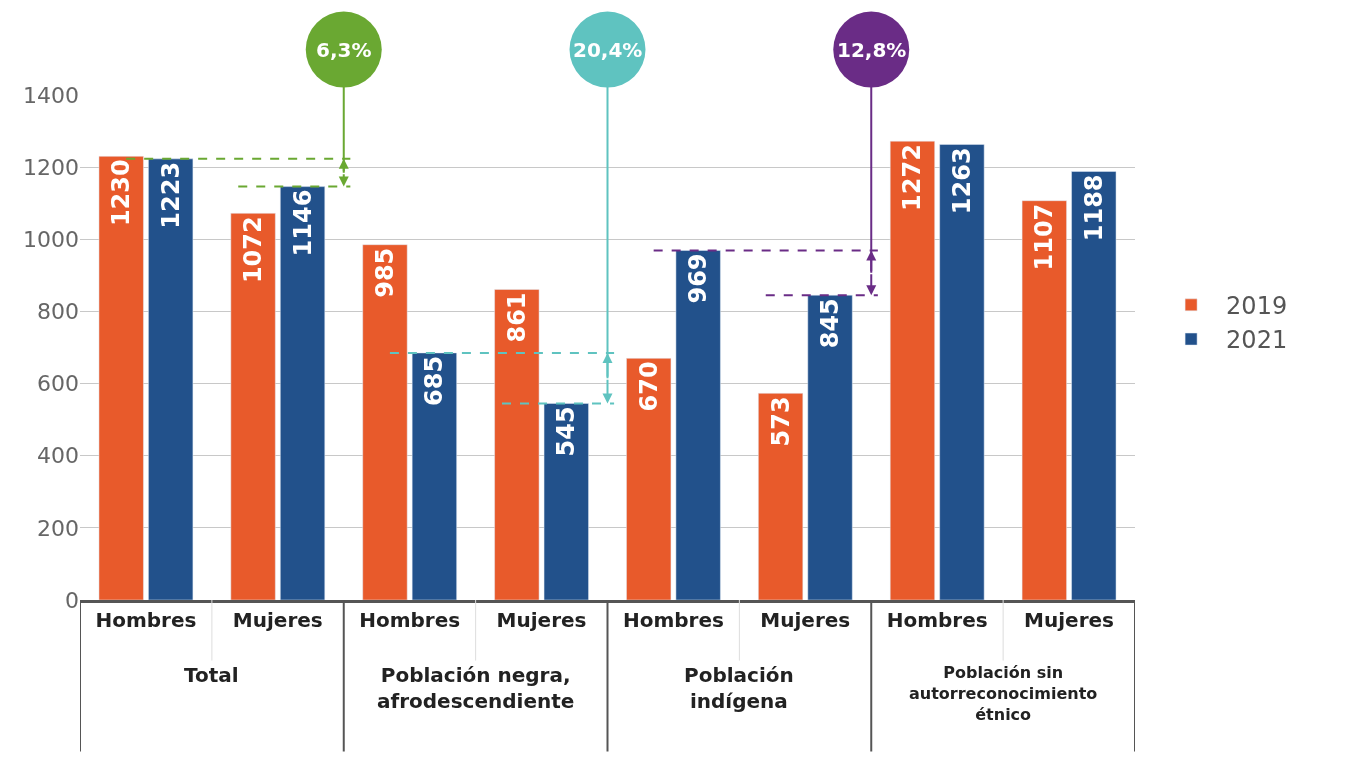 The width and height of the screenshot is (1365, 770). I want to click on data-label: 685, so click(434, 381).